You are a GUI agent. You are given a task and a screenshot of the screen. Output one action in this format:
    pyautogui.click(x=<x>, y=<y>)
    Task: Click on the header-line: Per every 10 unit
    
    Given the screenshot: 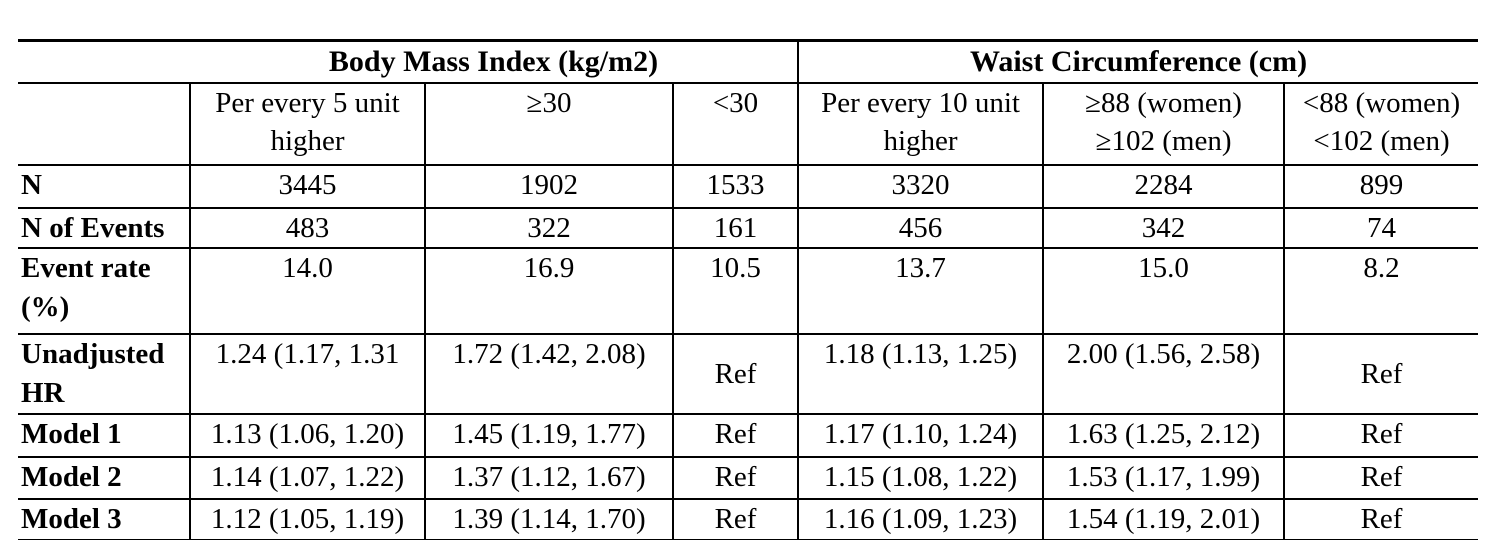 What is the action you would take?
    pyautogui.click(x=920, y=102)
    